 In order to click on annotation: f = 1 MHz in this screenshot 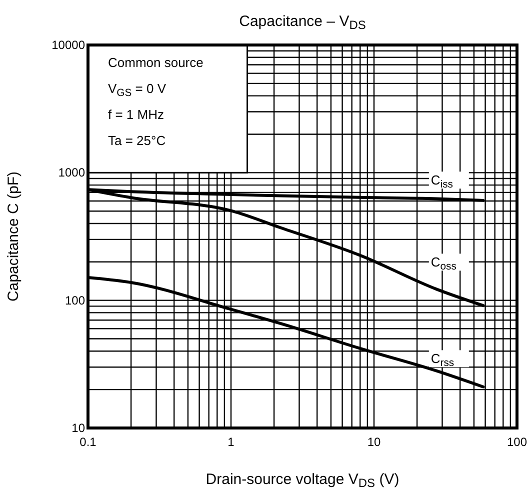, I will do `click(136, 114)`.